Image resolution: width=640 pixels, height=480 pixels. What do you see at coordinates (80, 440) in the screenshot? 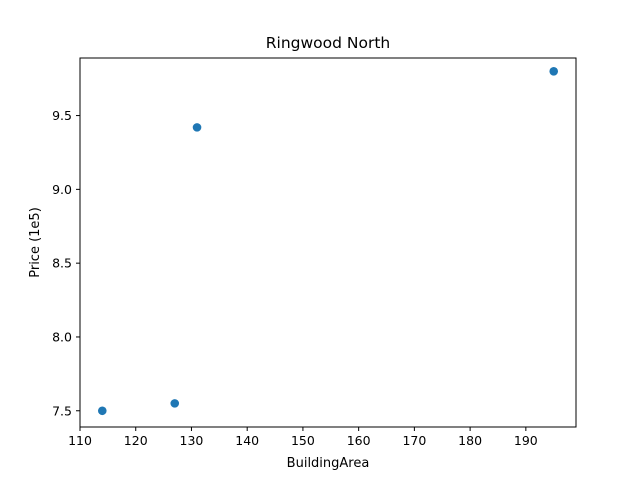
I see `x-tick-label: 110` at bounding box center [80, 440].